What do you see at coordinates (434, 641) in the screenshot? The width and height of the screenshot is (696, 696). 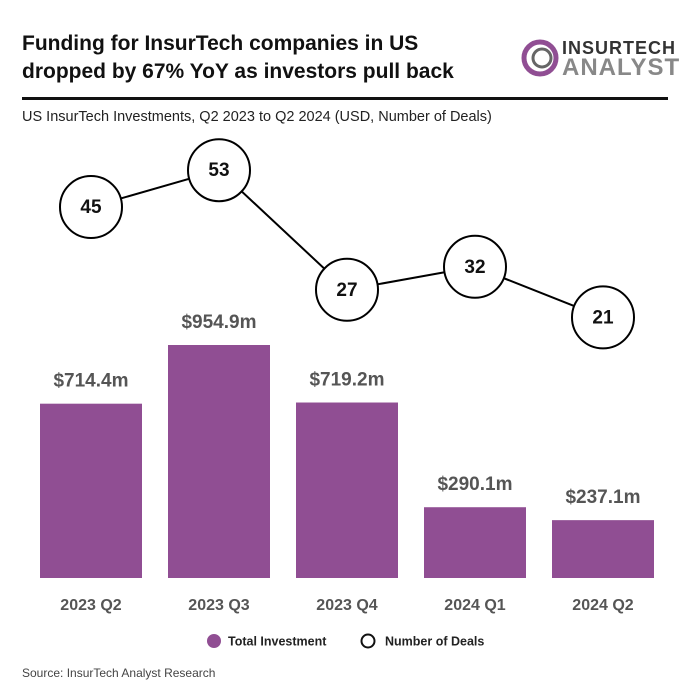 I see `legend-label: Number of Deals` at bounding box center [434, 641].